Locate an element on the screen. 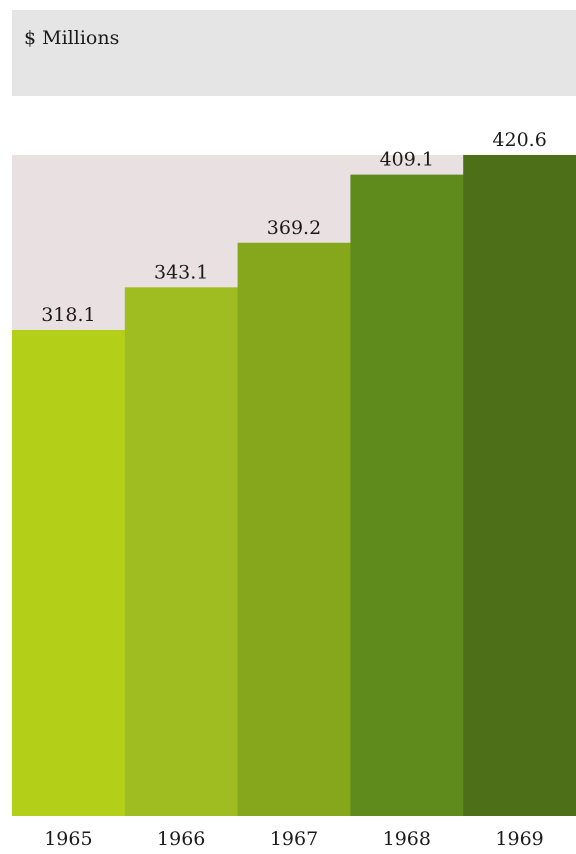 The image size is (576, 854). year-label-1969: 1969 is located at coordinates (519, 839).